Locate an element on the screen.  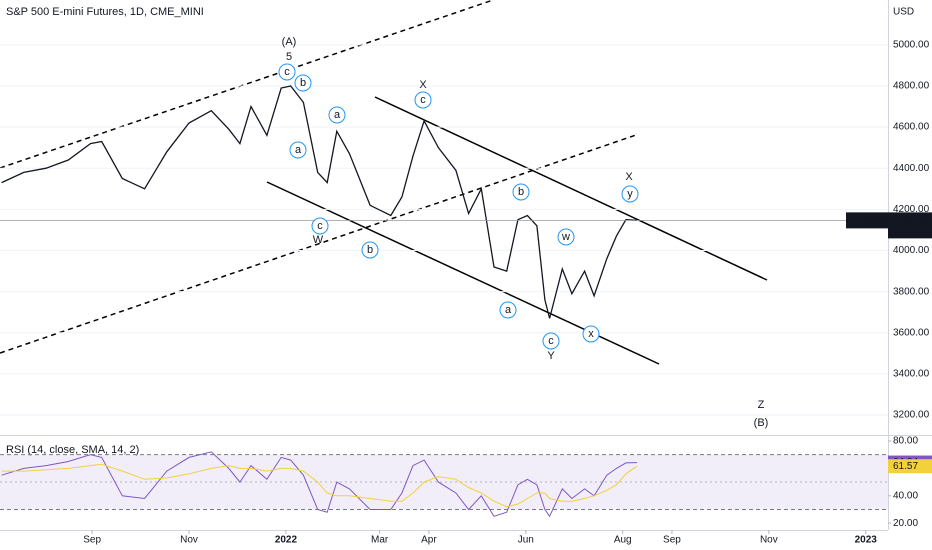
rsi-band is located at coordinates (444, 482).